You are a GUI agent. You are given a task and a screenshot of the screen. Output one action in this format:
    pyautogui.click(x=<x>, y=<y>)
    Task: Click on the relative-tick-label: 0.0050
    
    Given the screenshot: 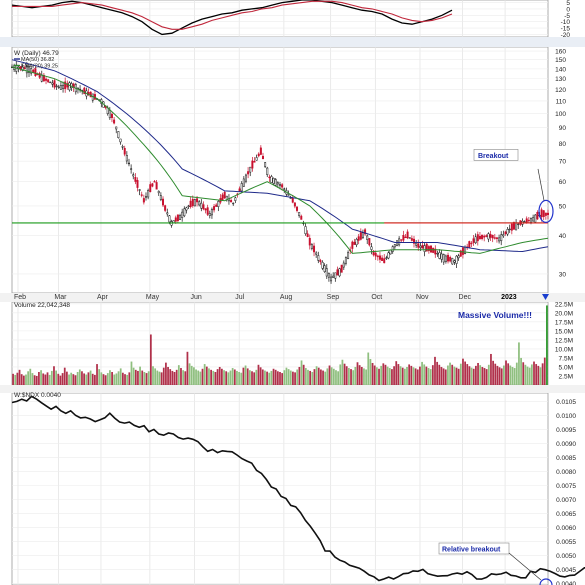 What is the action you would take?
    pyautogui.click(x=566, y=556)
    